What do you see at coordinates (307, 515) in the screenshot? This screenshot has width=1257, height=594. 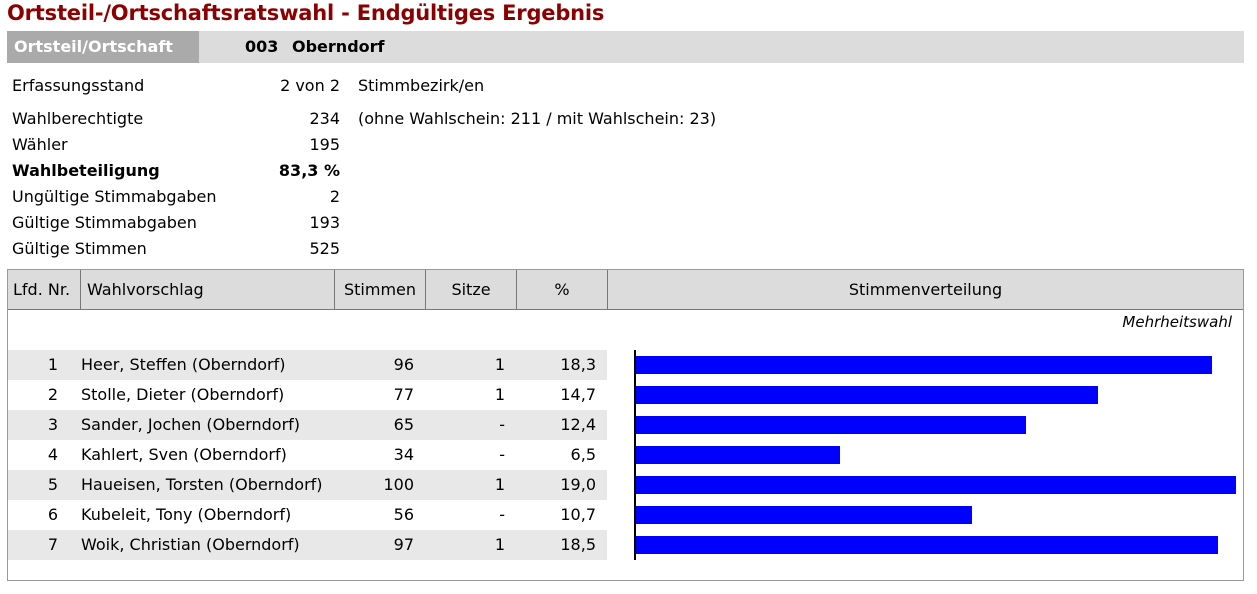 I see `table-row: 6 Kubeleit, Tony (Oberndorf) 56 - 10,7` at bounding box center [307, 515].